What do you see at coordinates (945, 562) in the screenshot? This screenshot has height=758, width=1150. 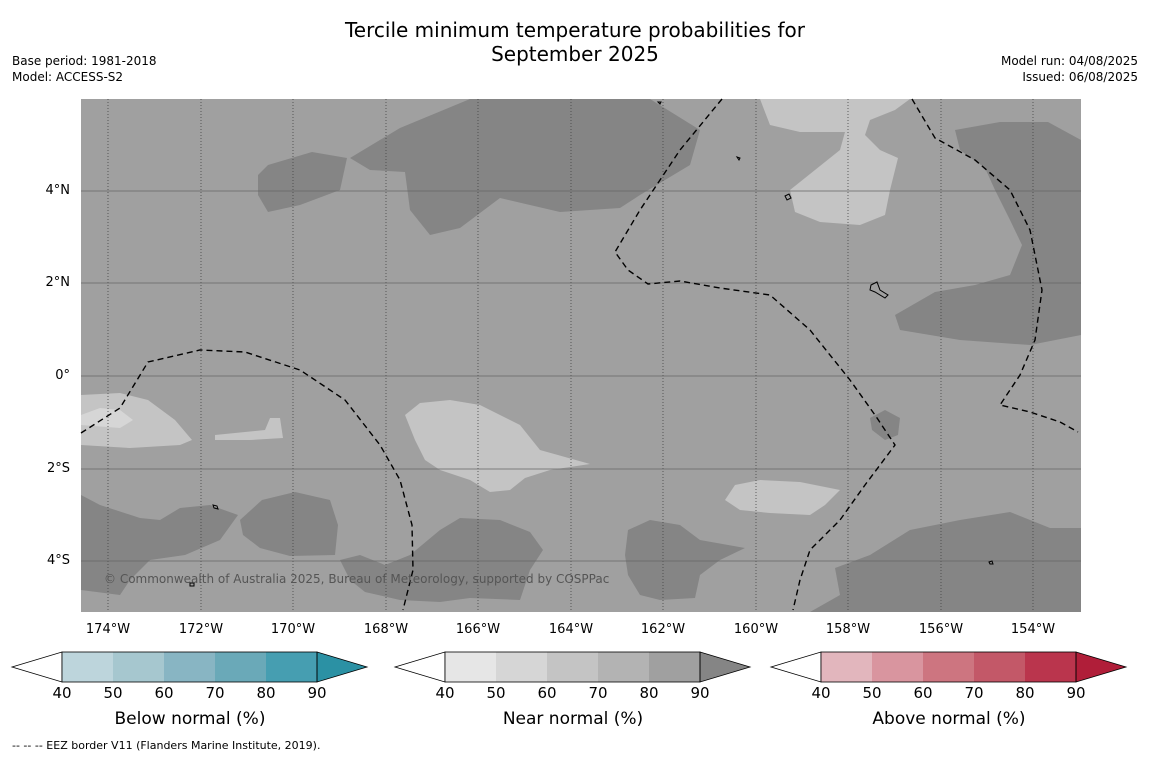 I see `region-dark-southeast` at bounding box center [945, 562].